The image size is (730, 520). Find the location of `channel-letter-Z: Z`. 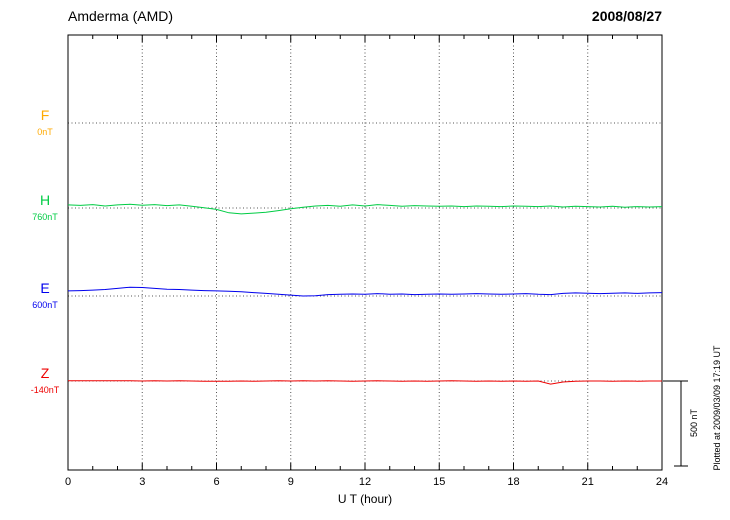

channel-letter-Z: Z is located at coordinates (45, 373).